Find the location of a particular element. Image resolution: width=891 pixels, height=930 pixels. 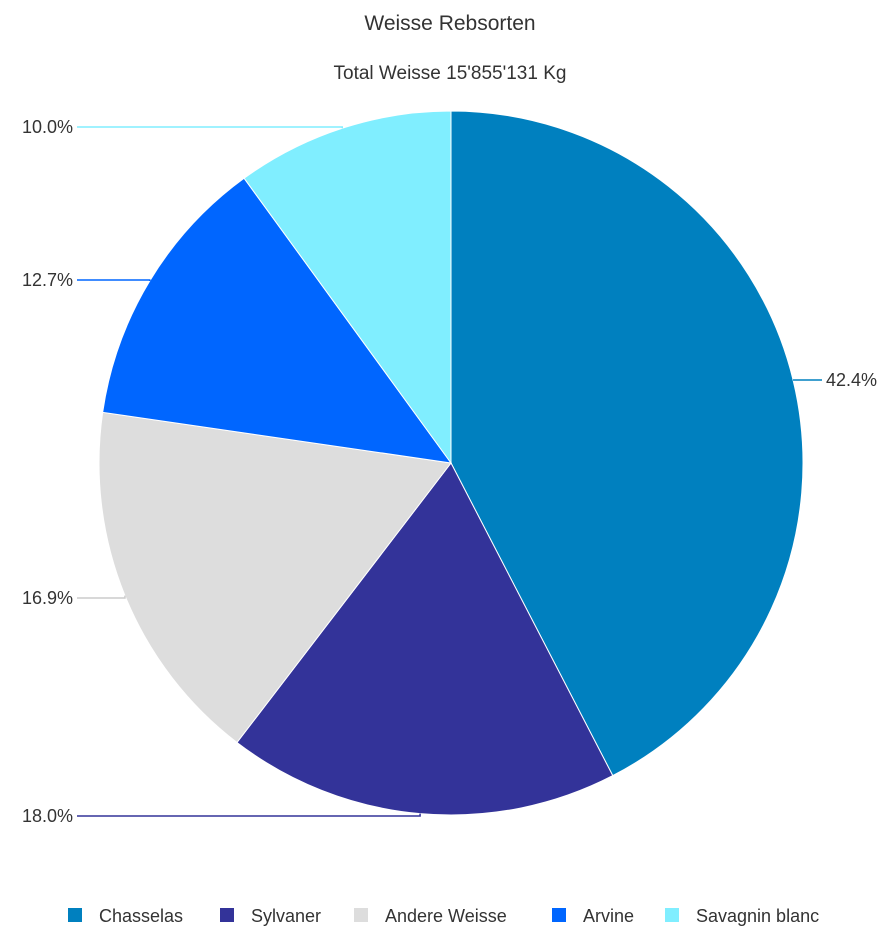

slice-label-andere-weisse: 16.9% is located at coordinates (47, 598).